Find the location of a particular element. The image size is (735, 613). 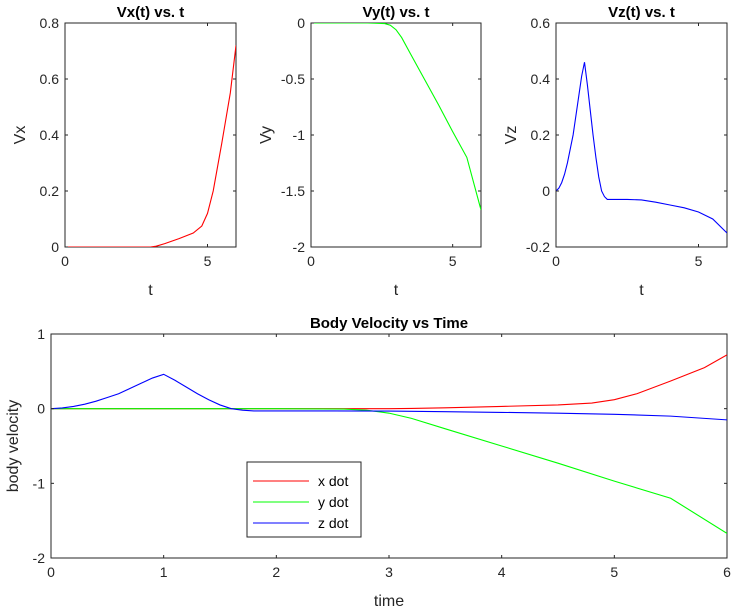

chart-2-ytick-label-0: 0.6 is located at coordinates (541, 23).